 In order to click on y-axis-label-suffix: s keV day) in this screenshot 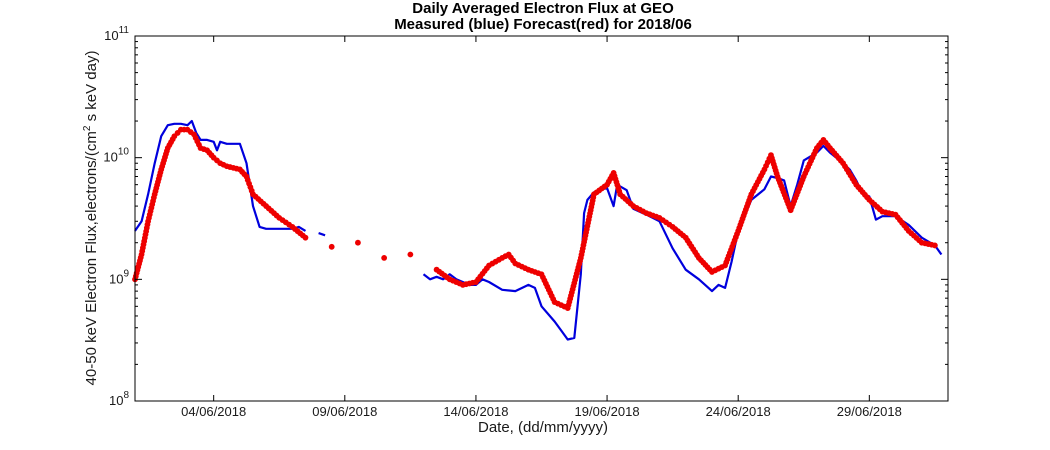, I will do `click(91, 88)`.